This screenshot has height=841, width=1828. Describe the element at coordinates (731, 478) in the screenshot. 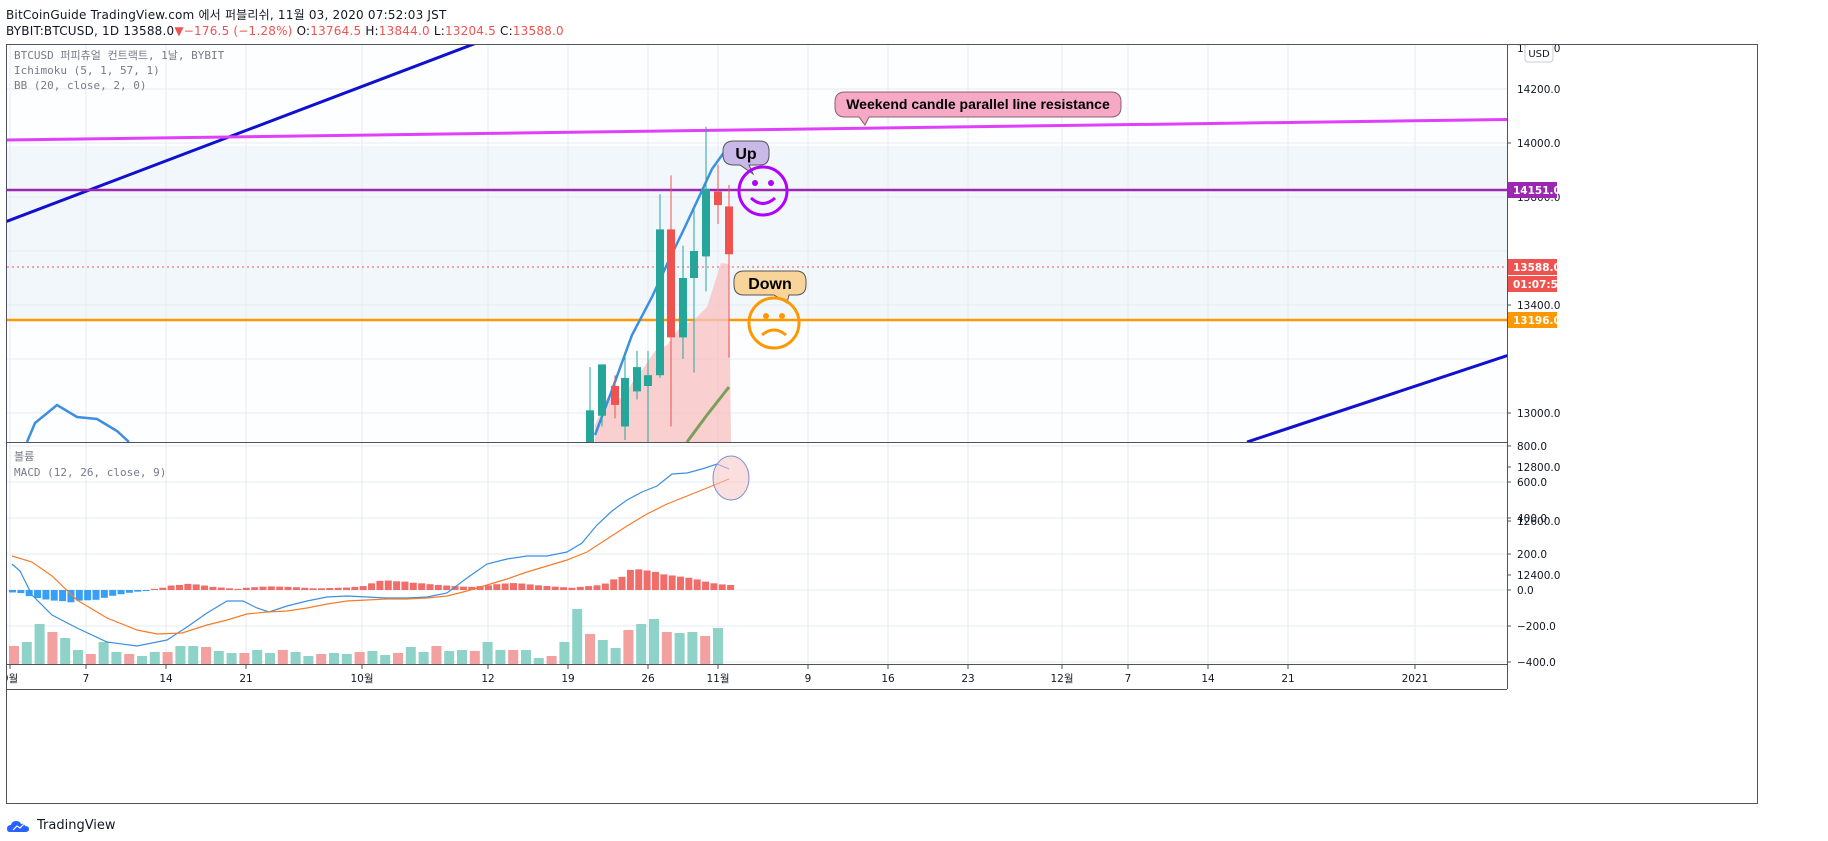

I see `macd-cross-highlight` at that location.